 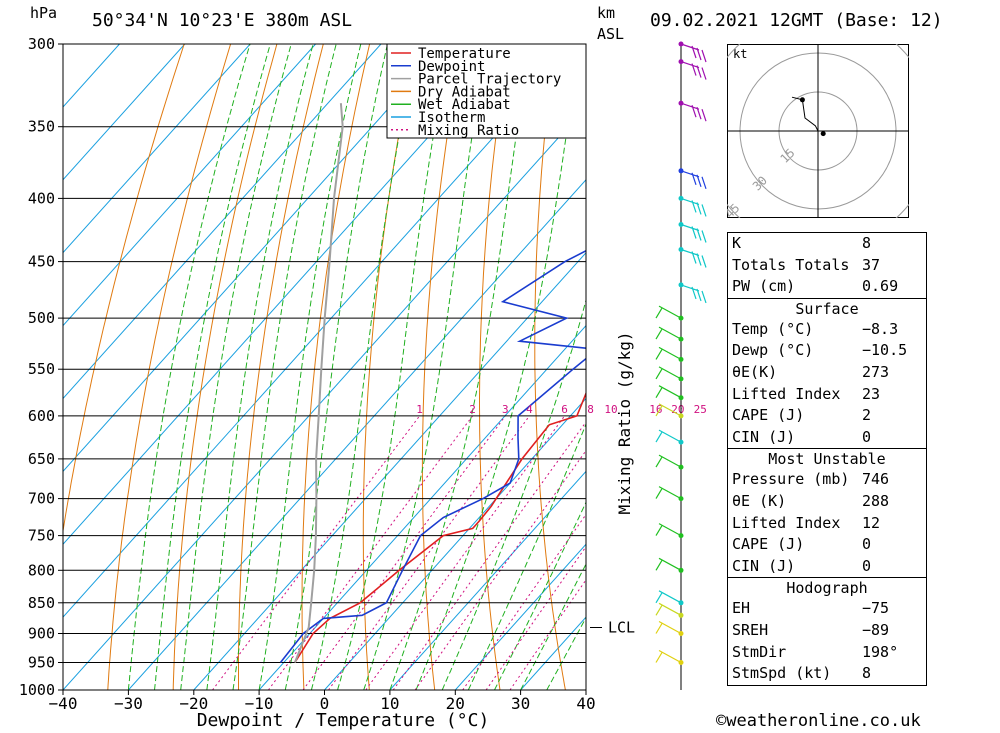 What do you see at coordinates (41, 44) in the screenshot?
I see `y-tick-label: 300` at bounding box center [41, 44].